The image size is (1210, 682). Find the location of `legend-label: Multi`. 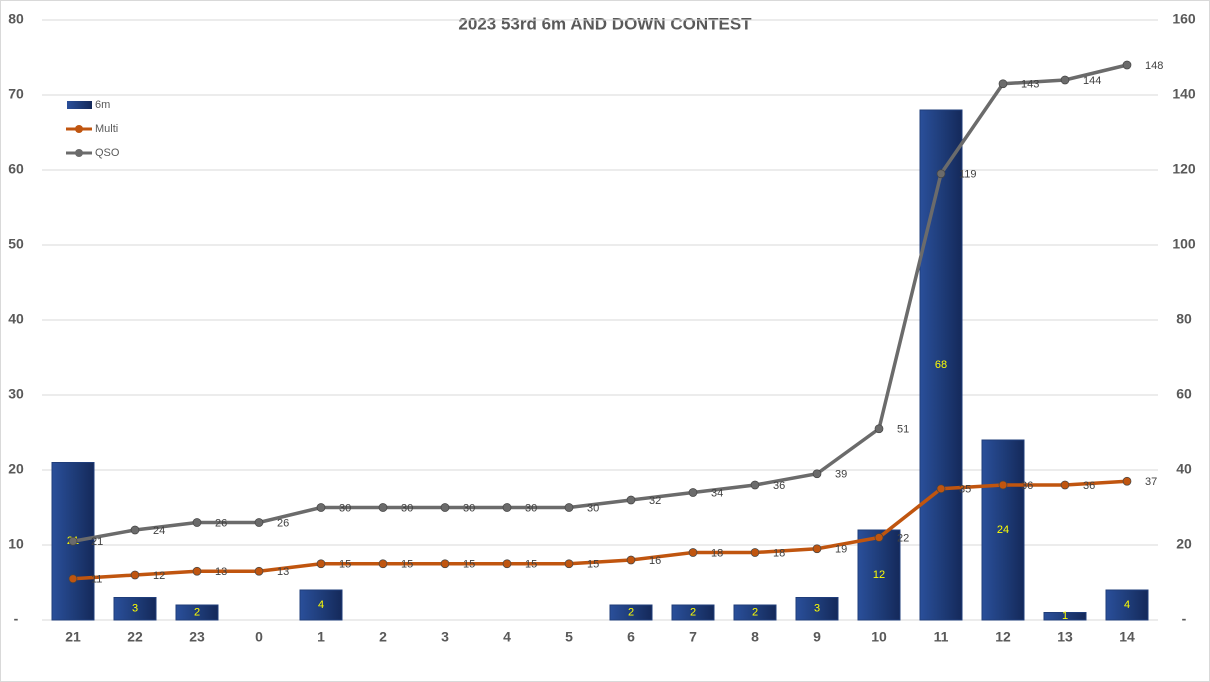

legend-label: Multi is located at coordinates (106, 129).